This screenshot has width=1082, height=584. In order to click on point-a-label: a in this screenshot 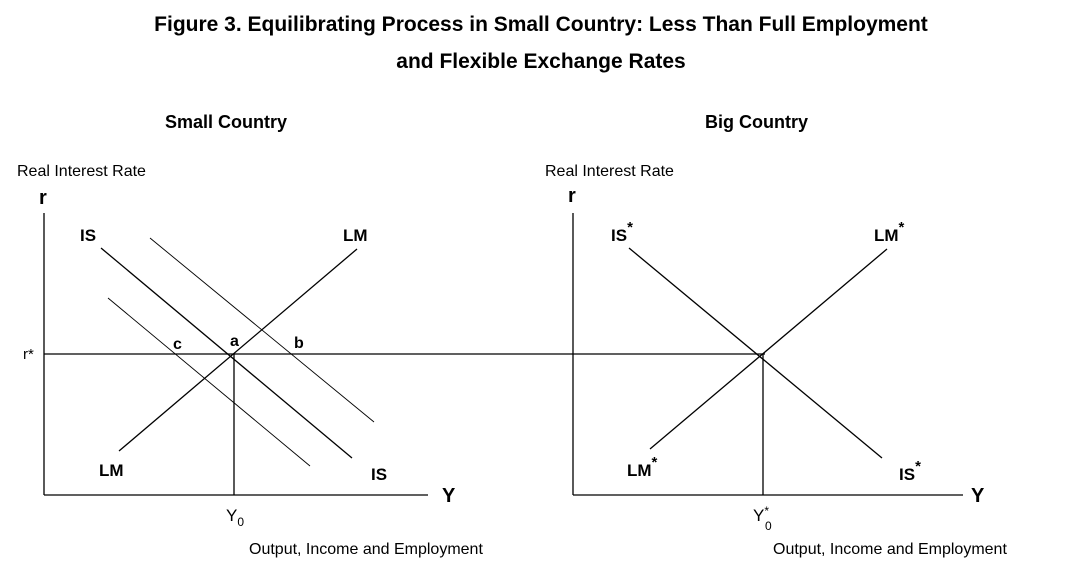, I will do `click(234, 341)`.